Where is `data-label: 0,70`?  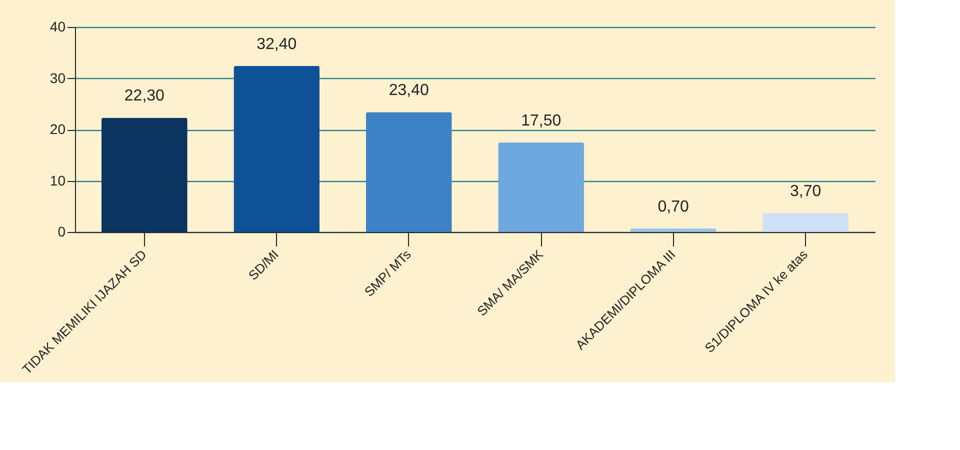 data-label: 0,70 is located at coordinates (674, 207).